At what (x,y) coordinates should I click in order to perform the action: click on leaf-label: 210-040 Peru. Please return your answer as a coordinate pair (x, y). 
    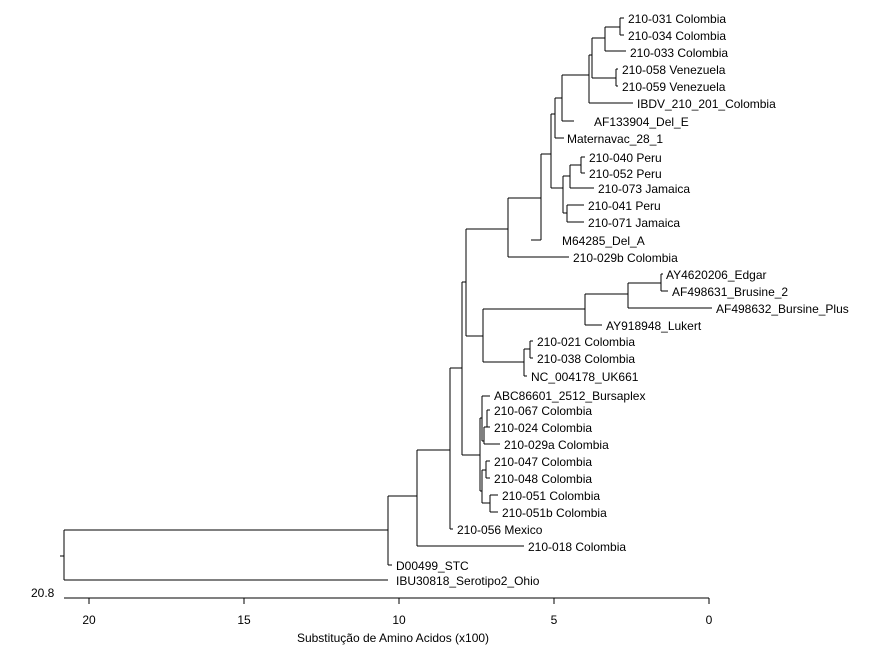
    Looking at the image, I should click on (625, 158).